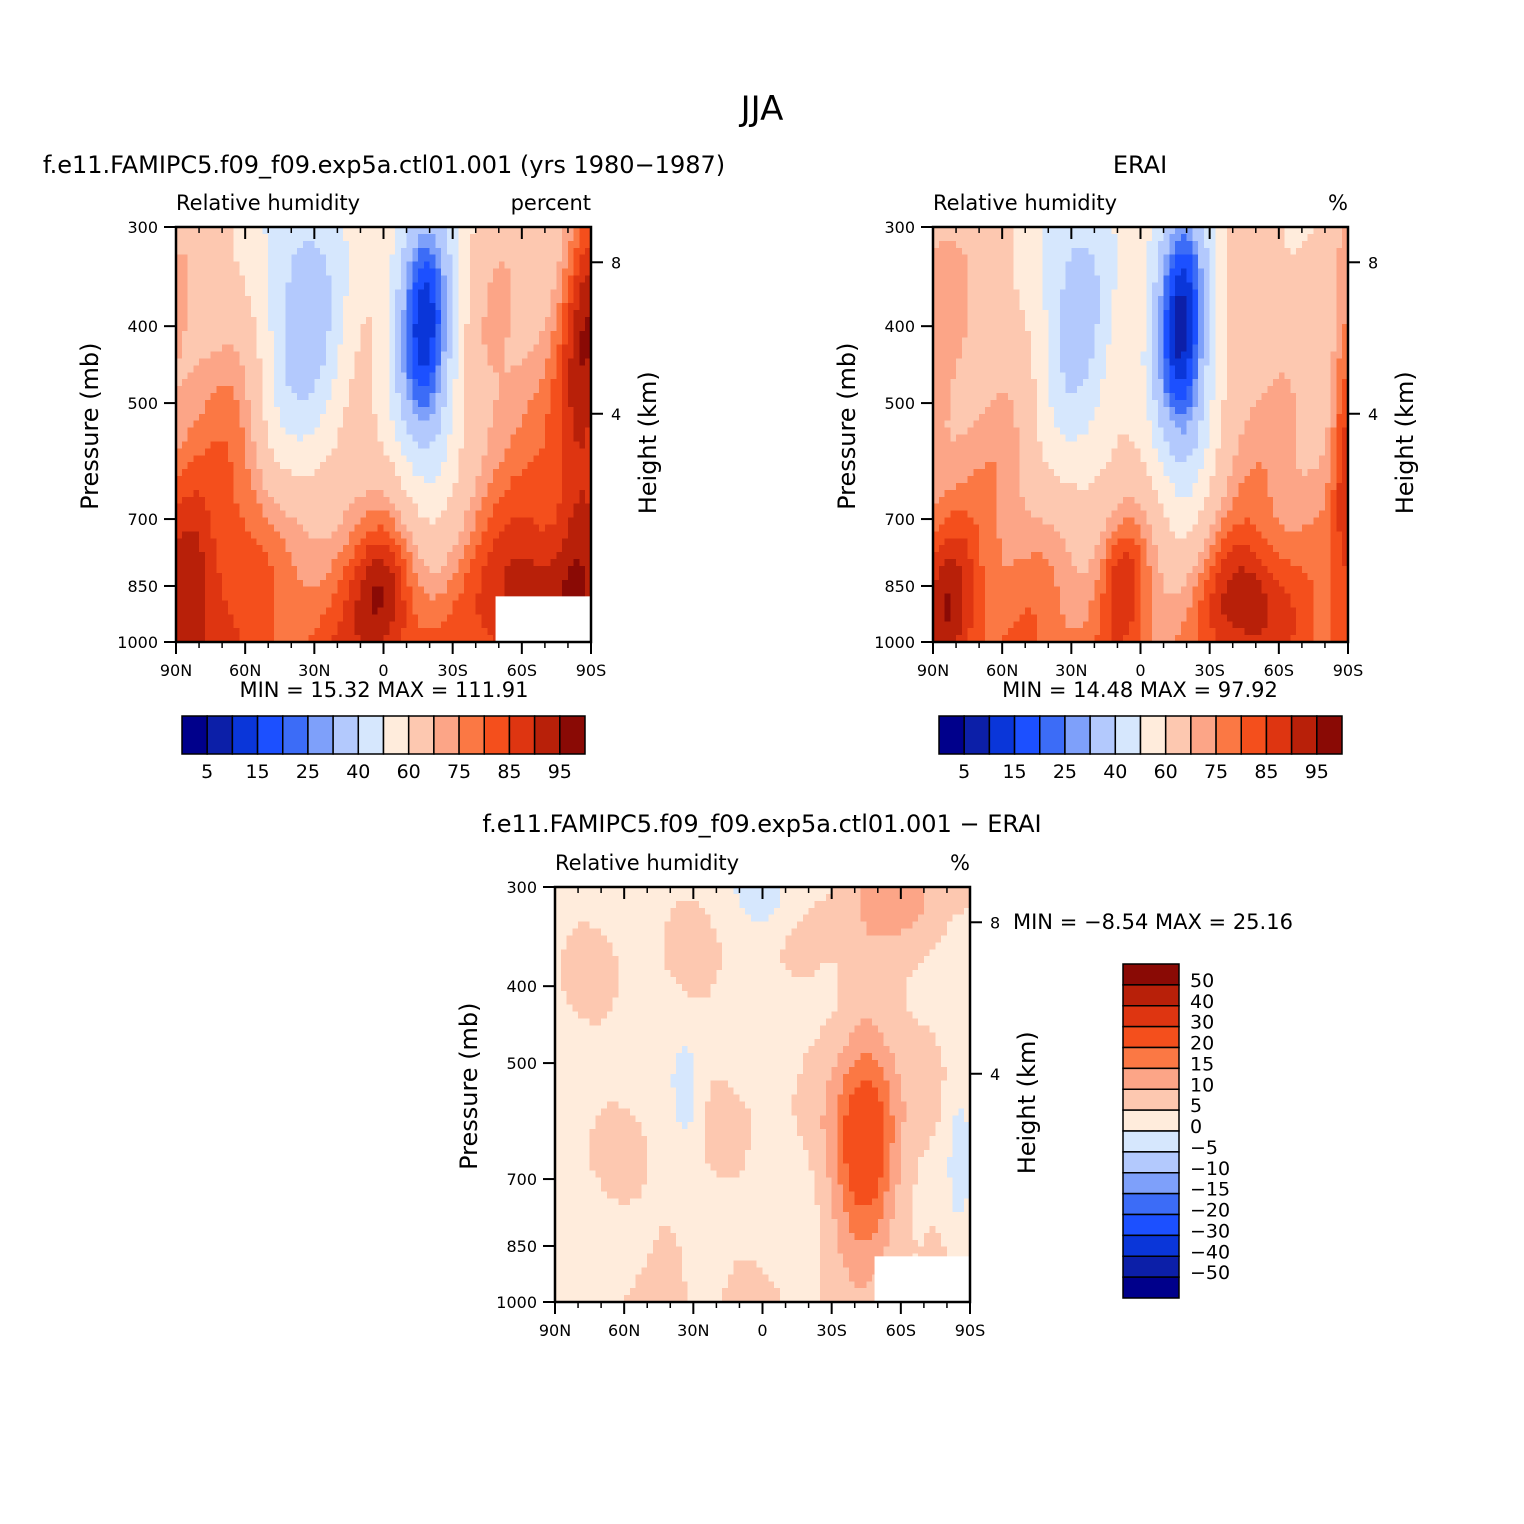 The image size is (1524, 1524). I want to click on colorbar-box, so click(547, 735).